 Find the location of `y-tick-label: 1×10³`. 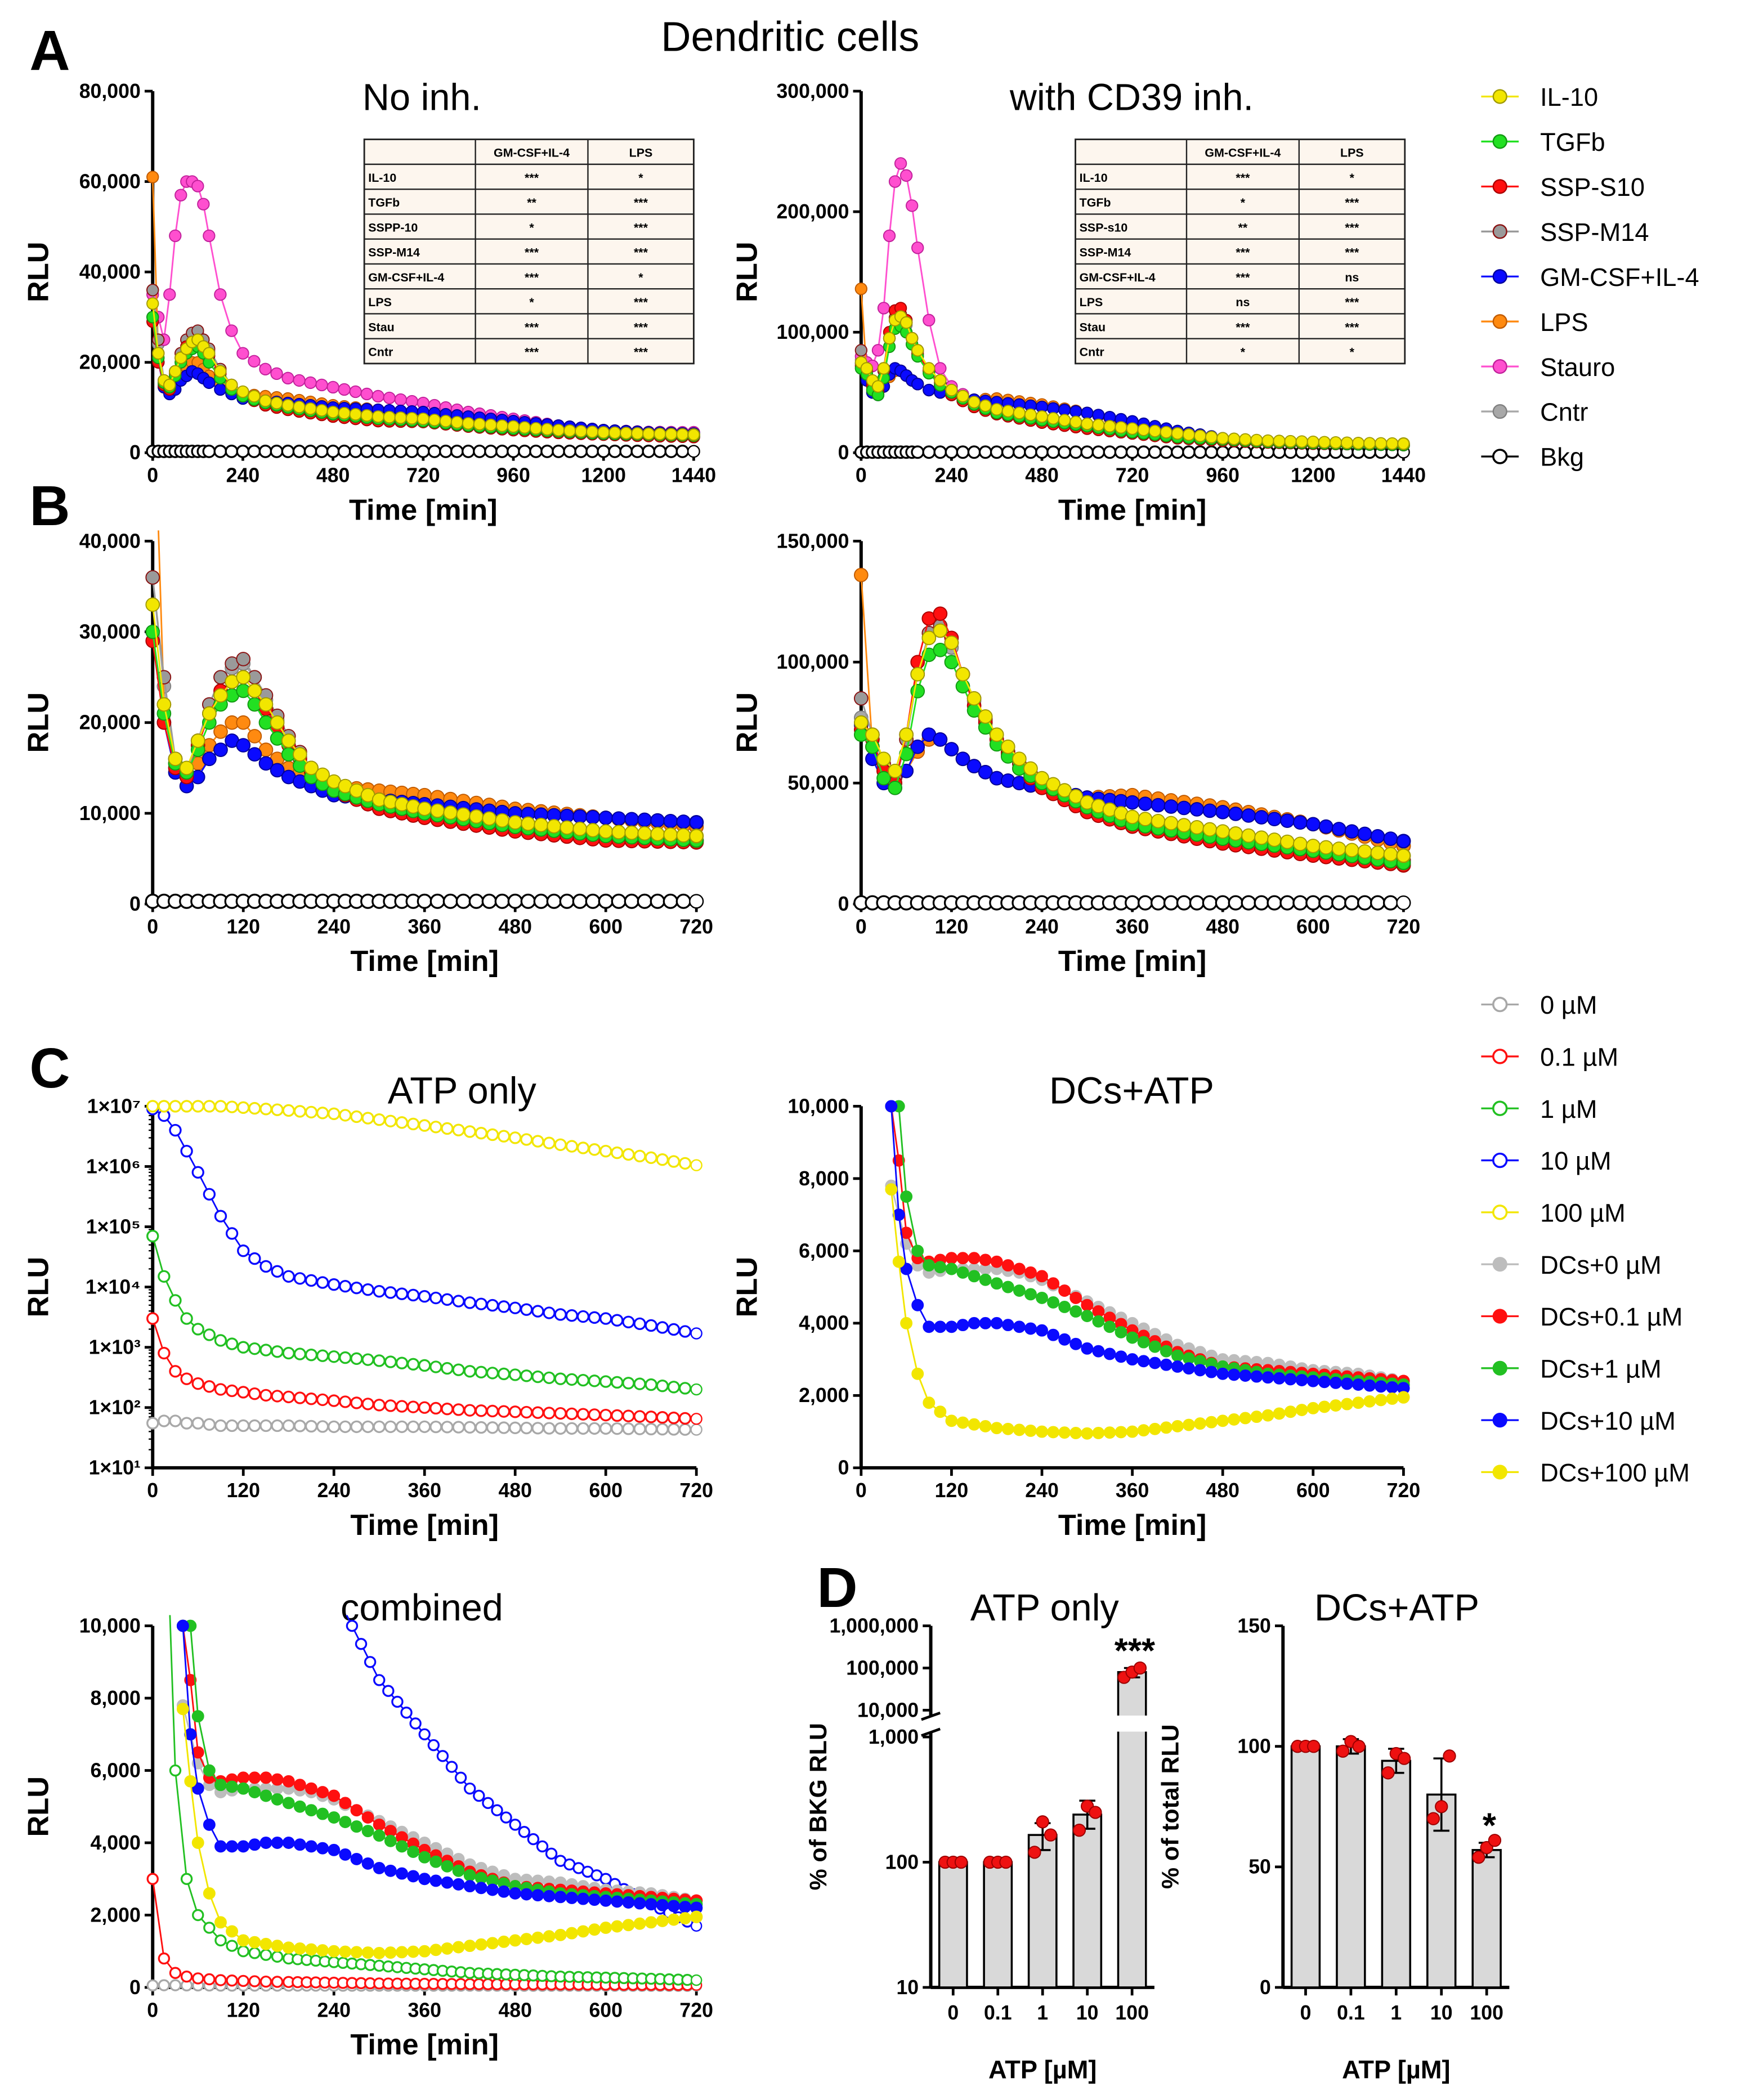

y-tick-label: 1×10³ is located at coordinates (115, 1347).